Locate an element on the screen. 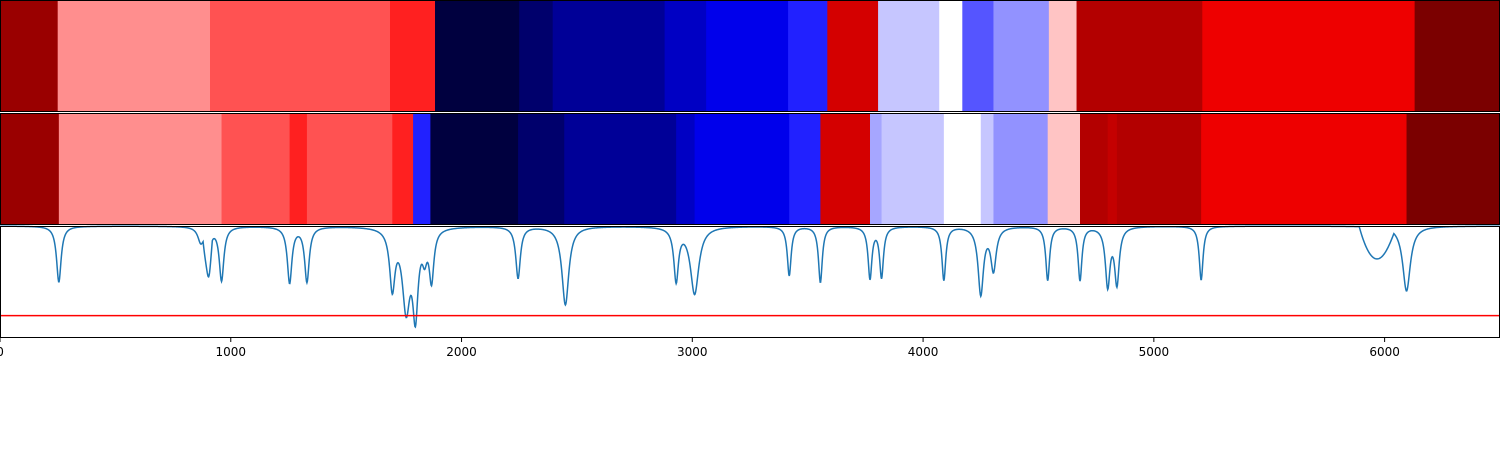 The image size is (1500, 450). x-axis: 0 1000 2000 3000 4000 5000 6000 is located at coordinates (700, 348).